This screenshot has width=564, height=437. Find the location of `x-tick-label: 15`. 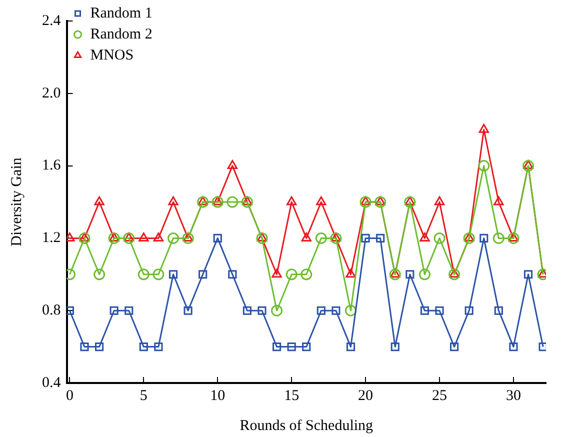

x-tick-label: 15 is located at coordinates (292, 396).